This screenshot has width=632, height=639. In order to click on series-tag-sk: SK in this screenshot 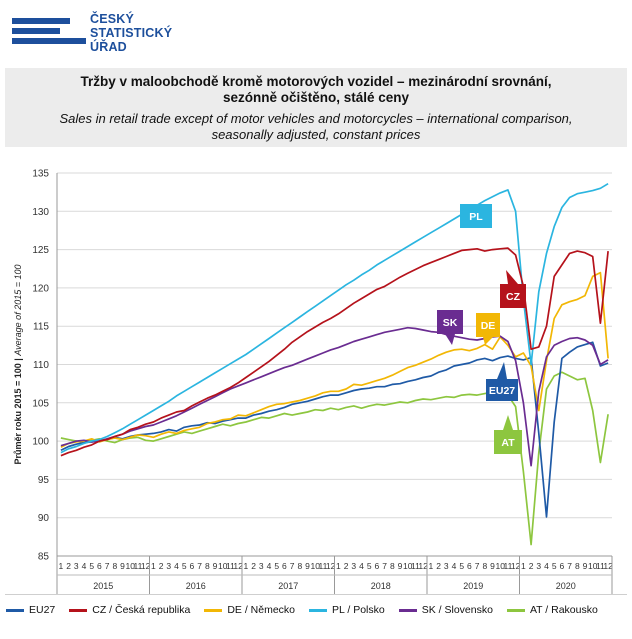, I will do `click(450, 327)`.